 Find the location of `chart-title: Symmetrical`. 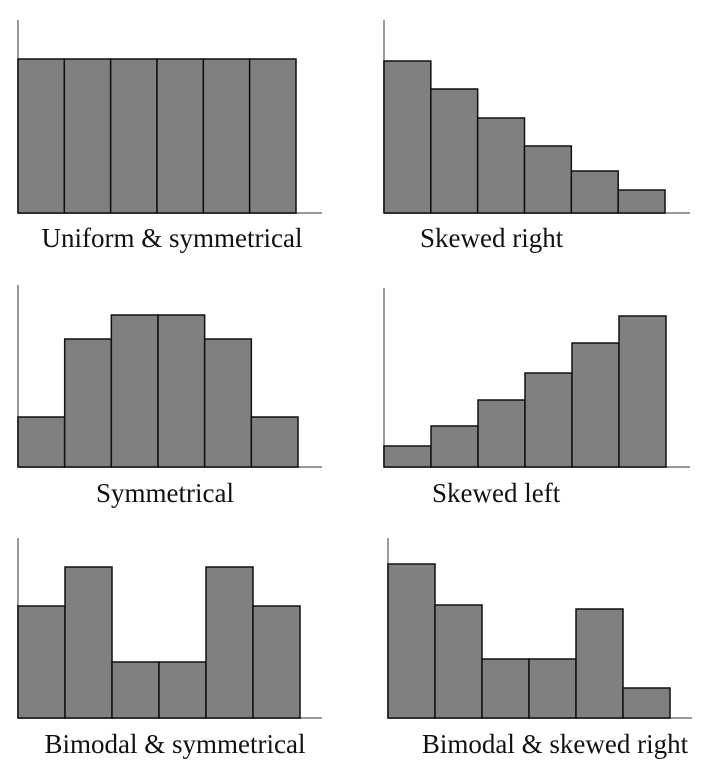

chart-title: Symmetrical is located at coordinates (165, 493).